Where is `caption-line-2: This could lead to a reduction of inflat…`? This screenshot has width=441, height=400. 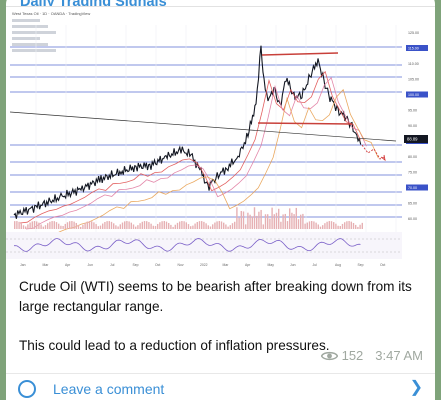
caption-line-2: This could lead to a reduction of inflat… is located at coordinates (174, 345).